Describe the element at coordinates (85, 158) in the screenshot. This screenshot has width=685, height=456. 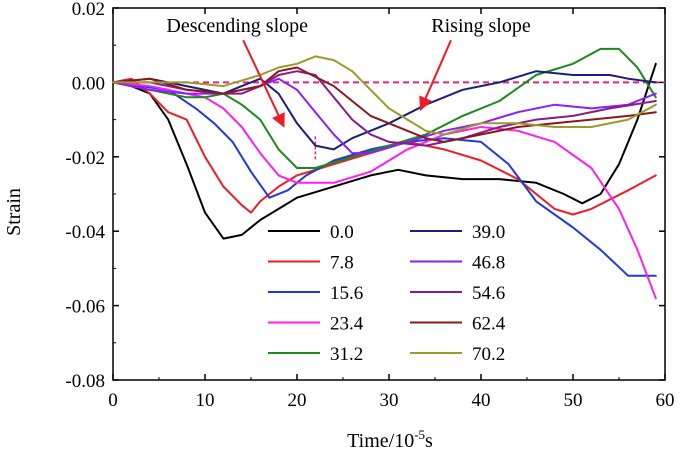
I see `y-tick-label: -0.02` at that location.